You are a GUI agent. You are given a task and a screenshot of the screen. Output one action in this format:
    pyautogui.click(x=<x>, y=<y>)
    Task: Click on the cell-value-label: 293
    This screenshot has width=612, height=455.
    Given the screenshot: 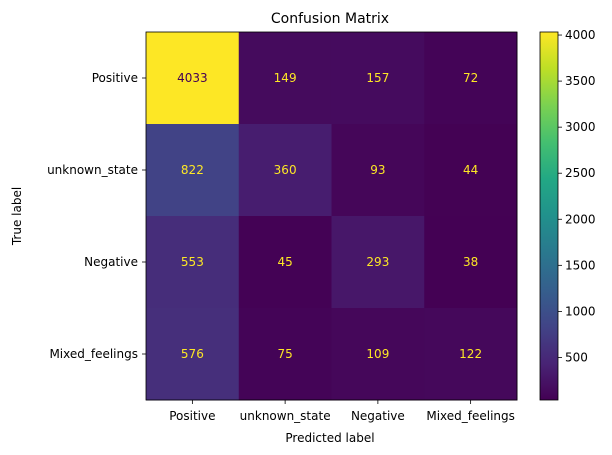 What is the action you would take?
    pyautogui.click(x=377, y=262)
    